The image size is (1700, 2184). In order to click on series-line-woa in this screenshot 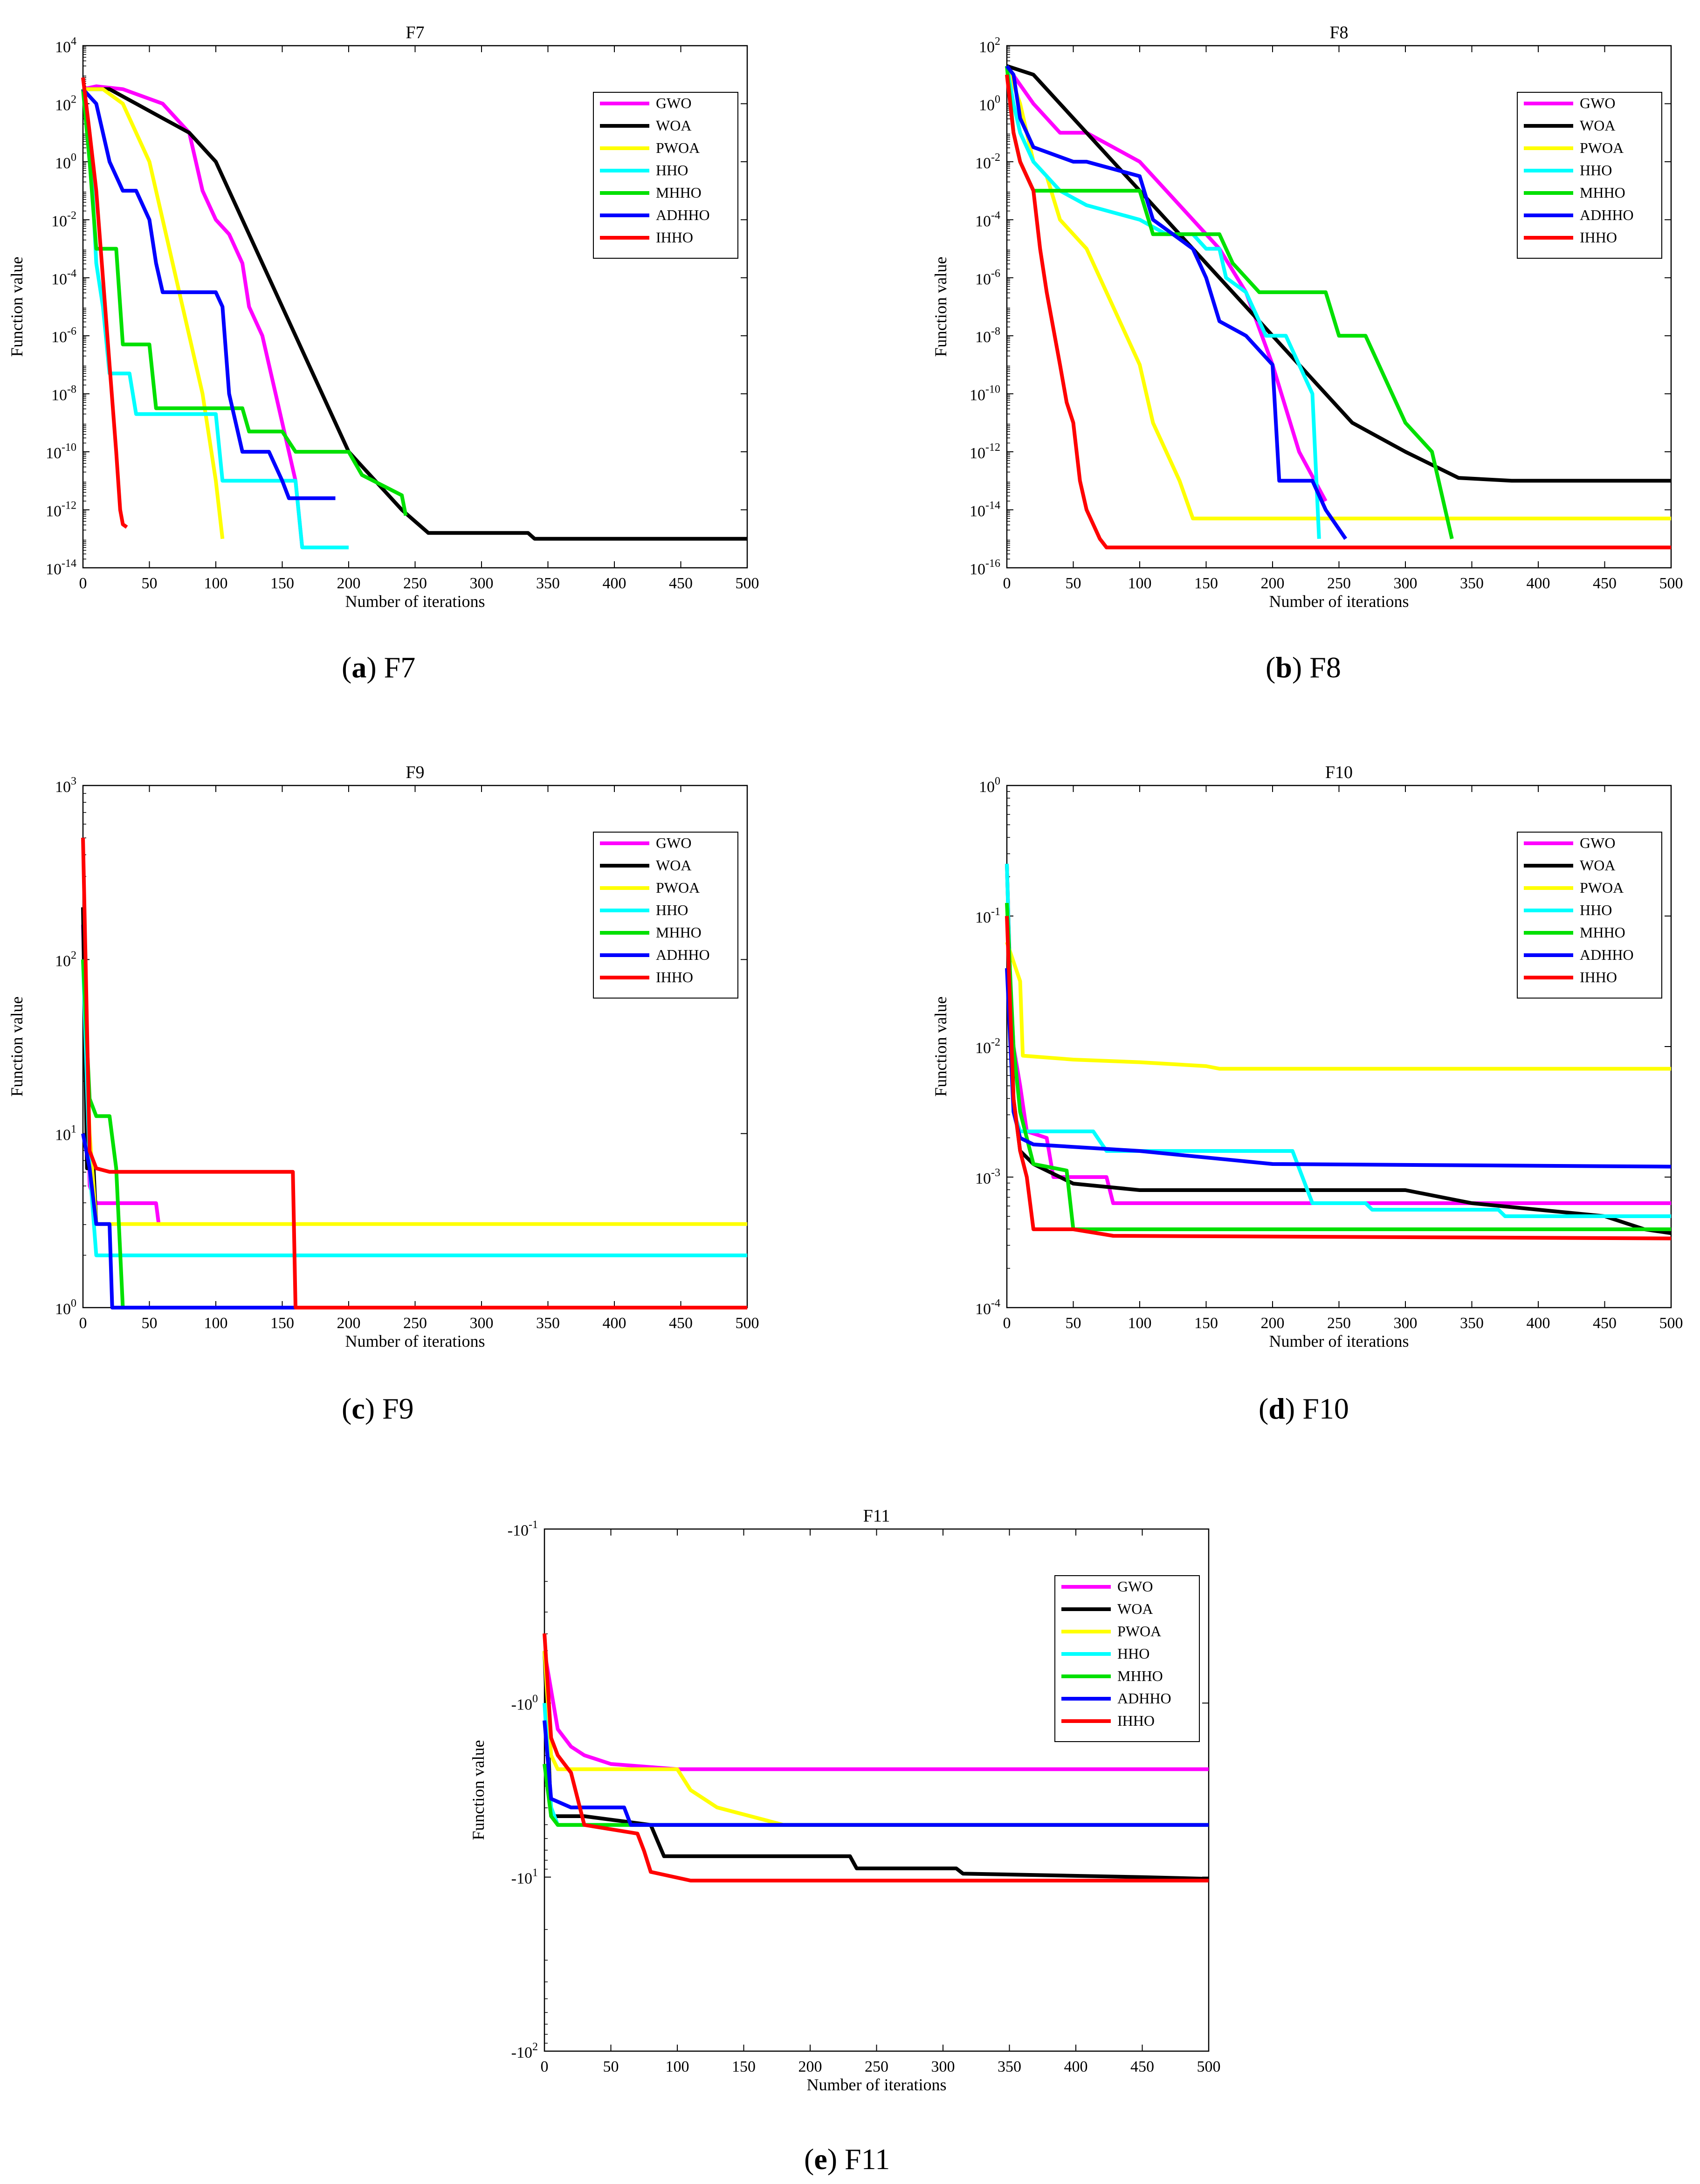, I will do `click(876, 1766)`.